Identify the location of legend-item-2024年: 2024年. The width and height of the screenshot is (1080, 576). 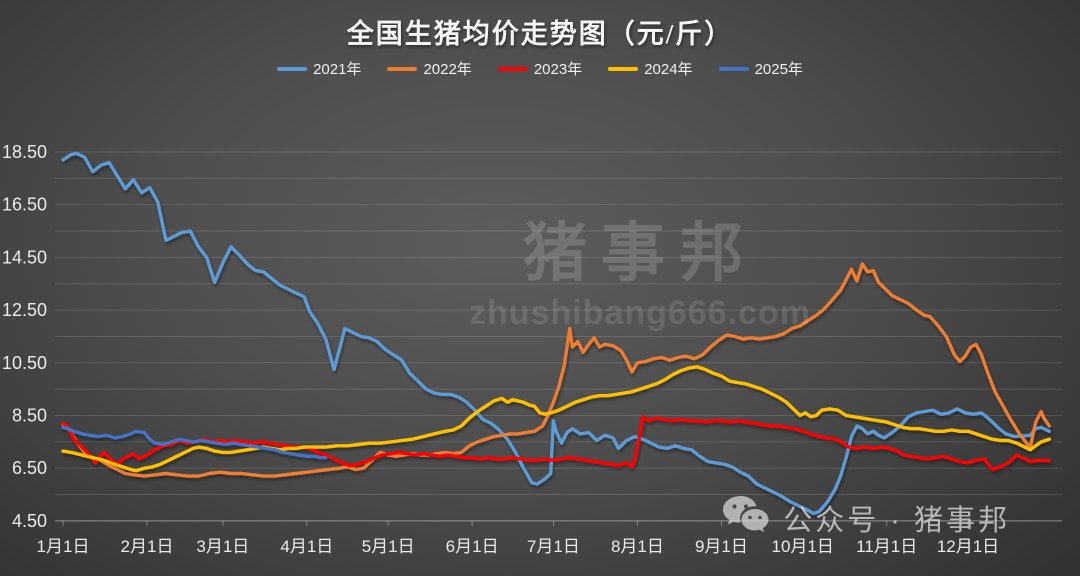
(650, 68).